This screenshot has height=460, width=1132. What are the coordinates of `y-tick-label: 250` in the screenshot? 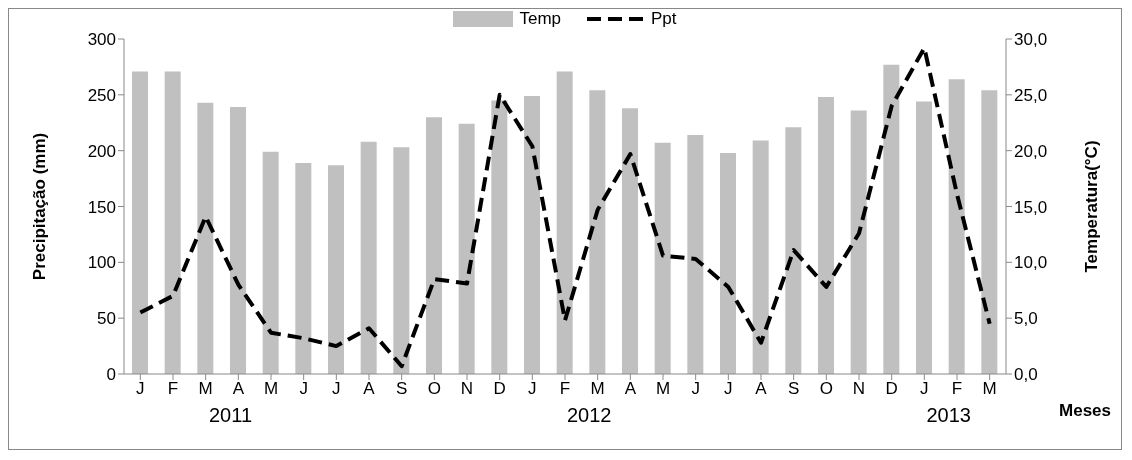 It's located at (101, 95).